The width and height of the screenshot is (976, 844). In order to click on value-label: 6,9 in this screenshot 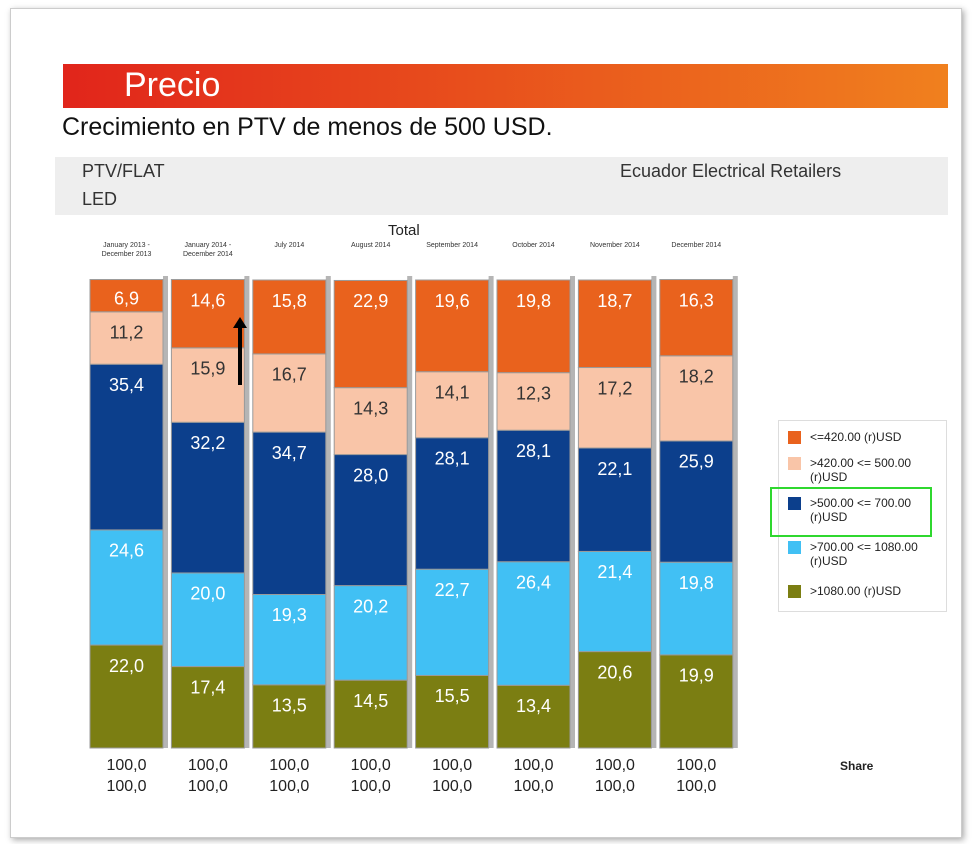, I will do `click(126, 298)`.